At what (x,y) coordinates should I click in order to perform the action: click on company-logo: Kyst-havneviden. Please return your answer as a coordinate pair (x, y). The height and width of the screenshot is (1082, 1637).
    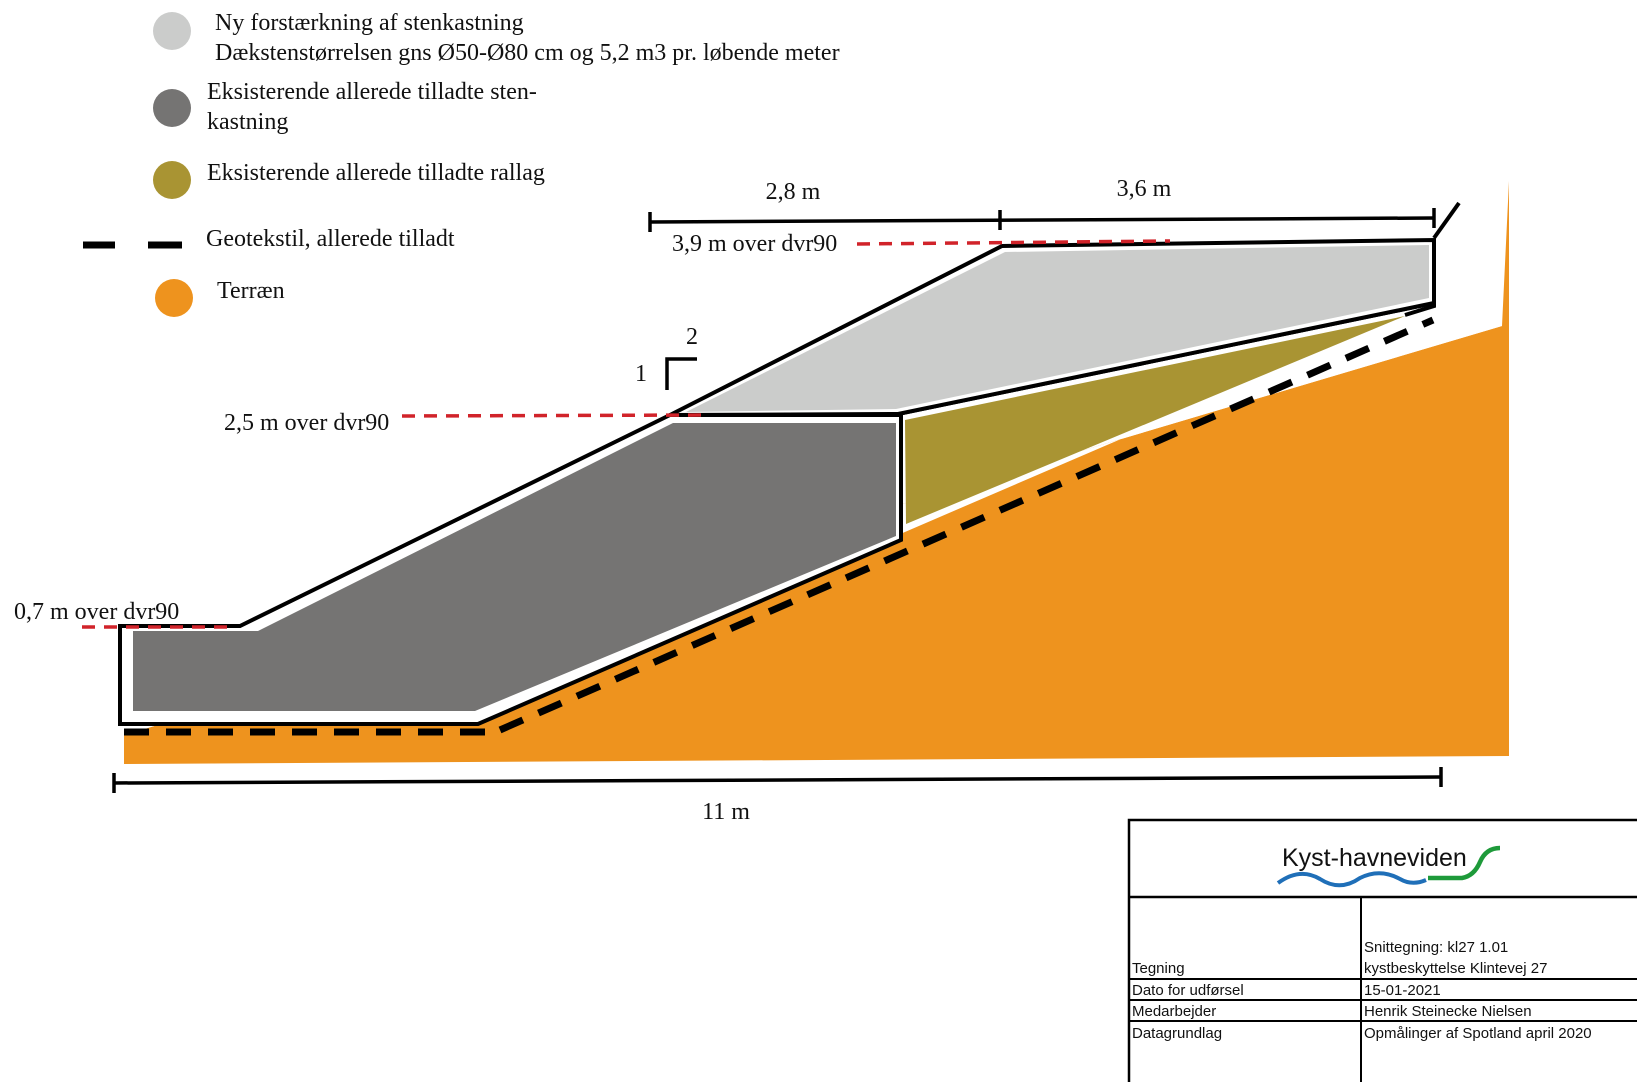
    Looking at the image, I should click on (1388, 866).